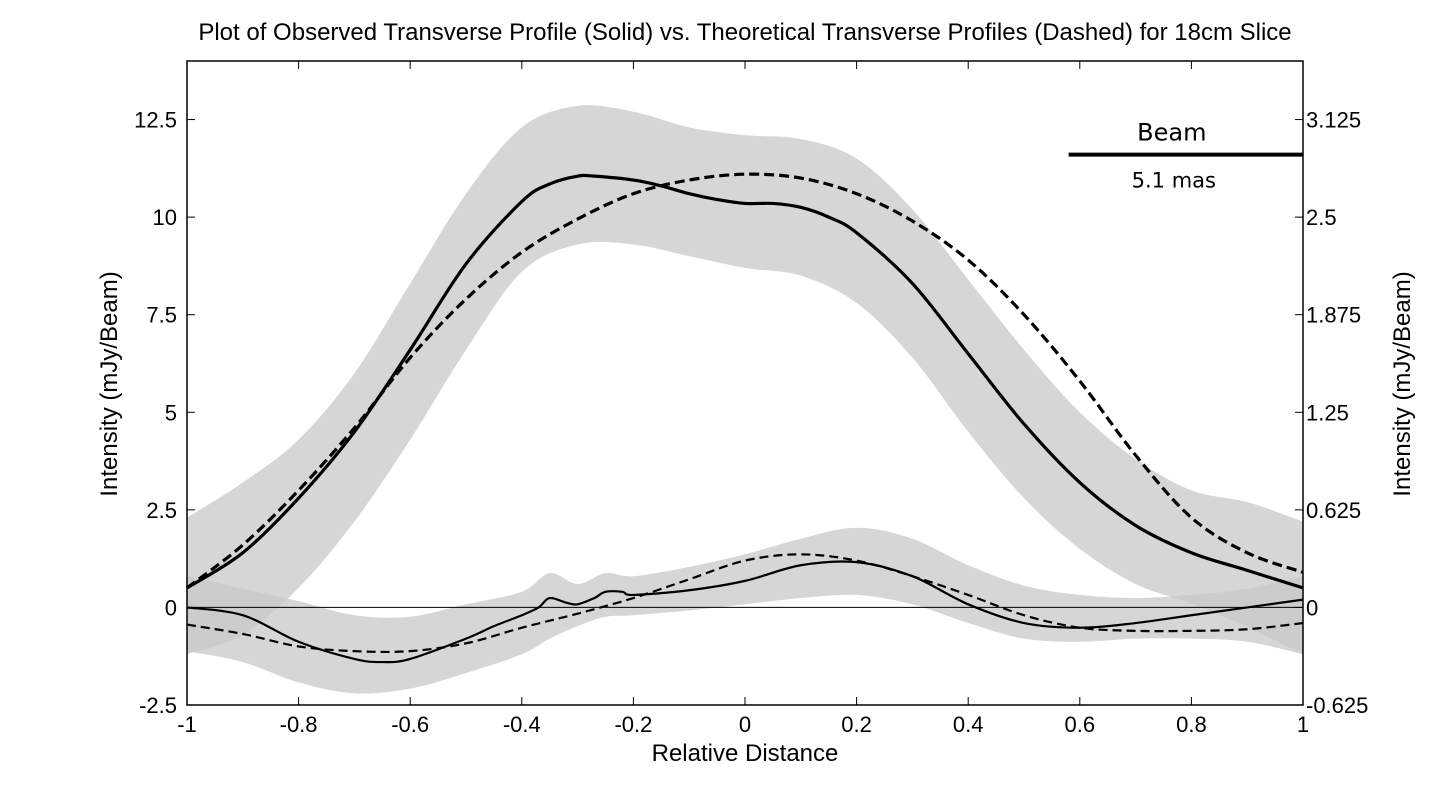 This screenshot has width=1441, height=792. Describe the element at coordinates (1185, 156) in the screenshot. I see `beam-scale-indicator: Beam 5.1 mas` at that location.